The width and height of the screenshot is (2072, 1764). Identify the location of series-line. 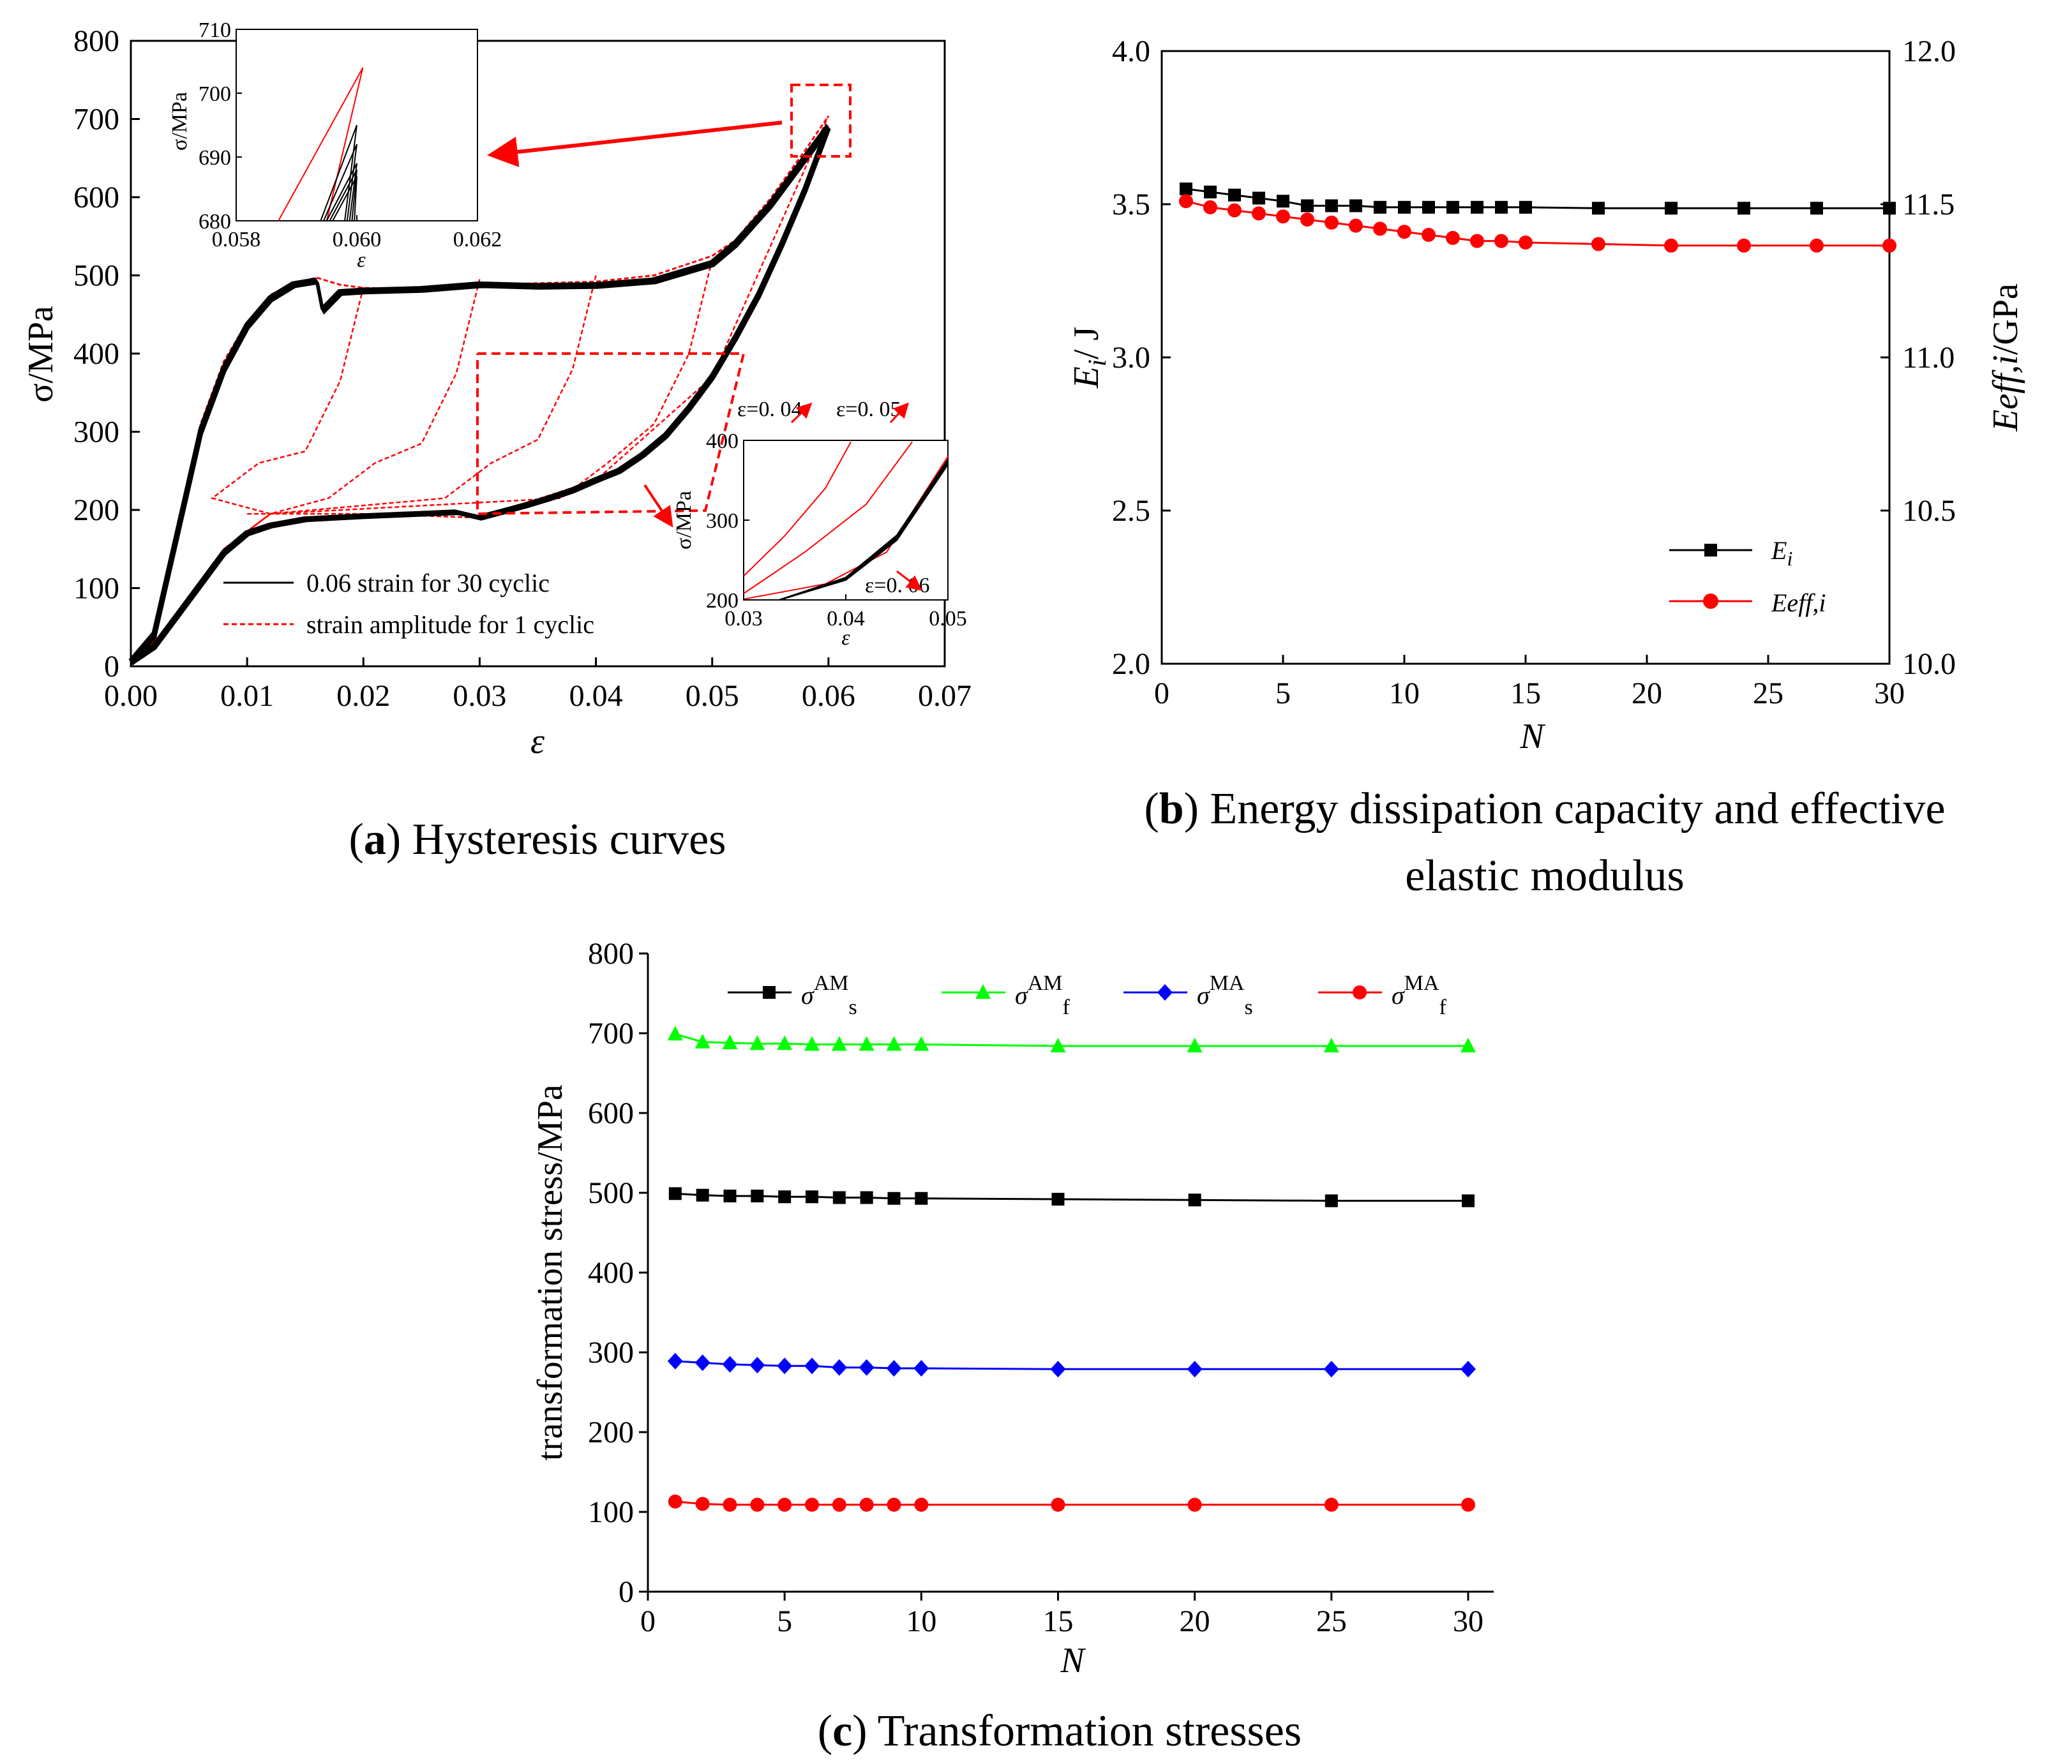
(1071, 1365).